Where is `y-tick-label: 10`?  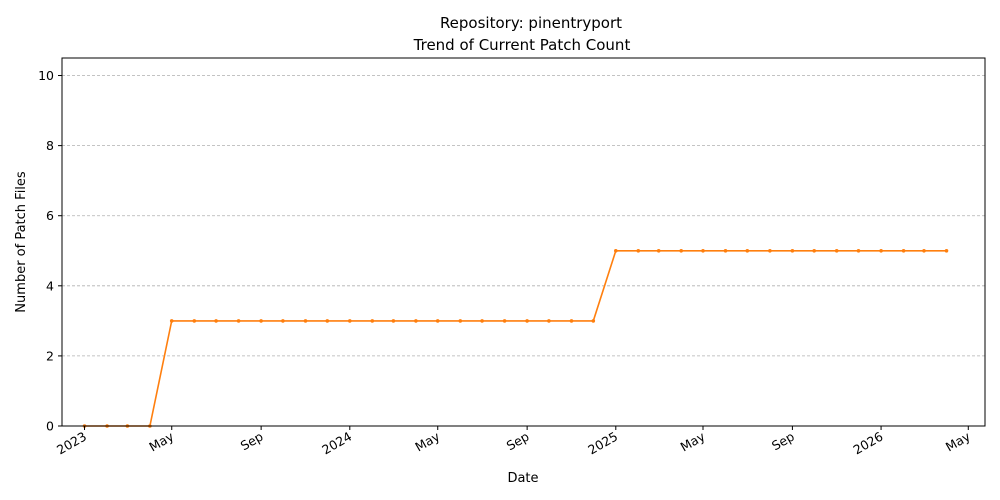 y-tick-label: 10 is located at coordinates (46, 75).